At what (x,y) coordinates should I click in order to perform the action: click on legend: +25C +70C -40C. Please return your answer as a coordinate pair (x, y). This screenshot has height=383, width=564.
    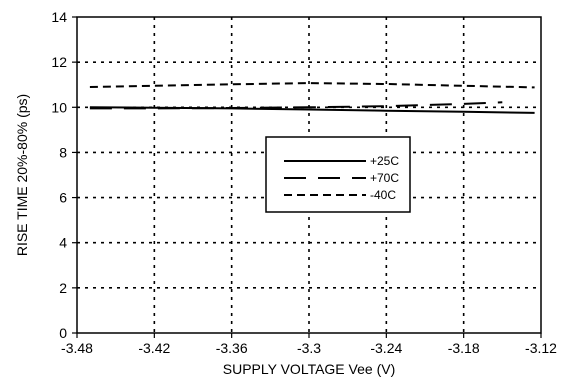
    Looking at the image, I should click on (338, 174).